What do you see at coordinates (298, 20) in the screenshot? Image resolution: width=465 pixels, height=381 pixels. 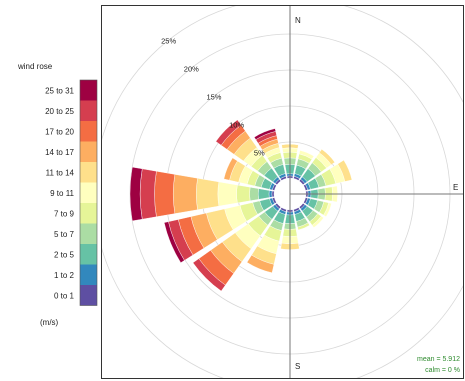 I see `direction-label-n: N` at bounding box center [298, 20].